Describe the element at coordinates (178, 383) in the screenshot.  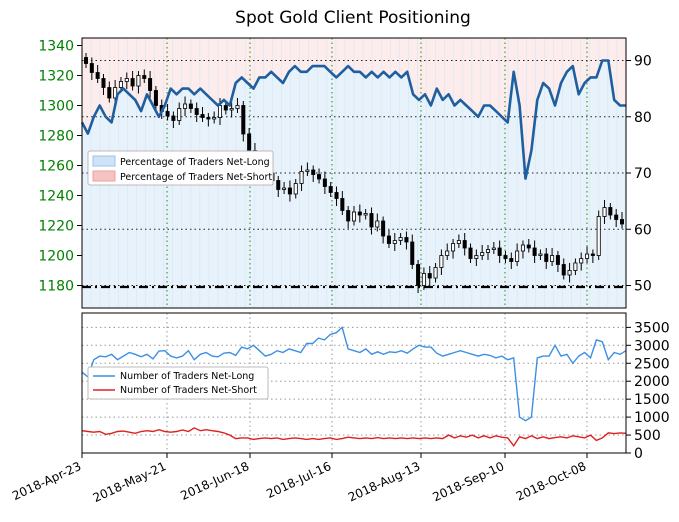
I see `lower-legend-box` at that location.